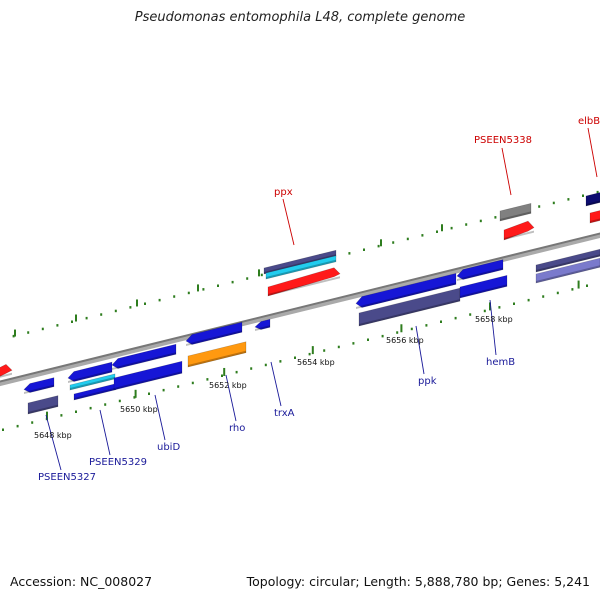 The image size is (600, 600). Describe the element at coordinates (6, 371) in the screenshot. I see `gene-feature-red` at that location.